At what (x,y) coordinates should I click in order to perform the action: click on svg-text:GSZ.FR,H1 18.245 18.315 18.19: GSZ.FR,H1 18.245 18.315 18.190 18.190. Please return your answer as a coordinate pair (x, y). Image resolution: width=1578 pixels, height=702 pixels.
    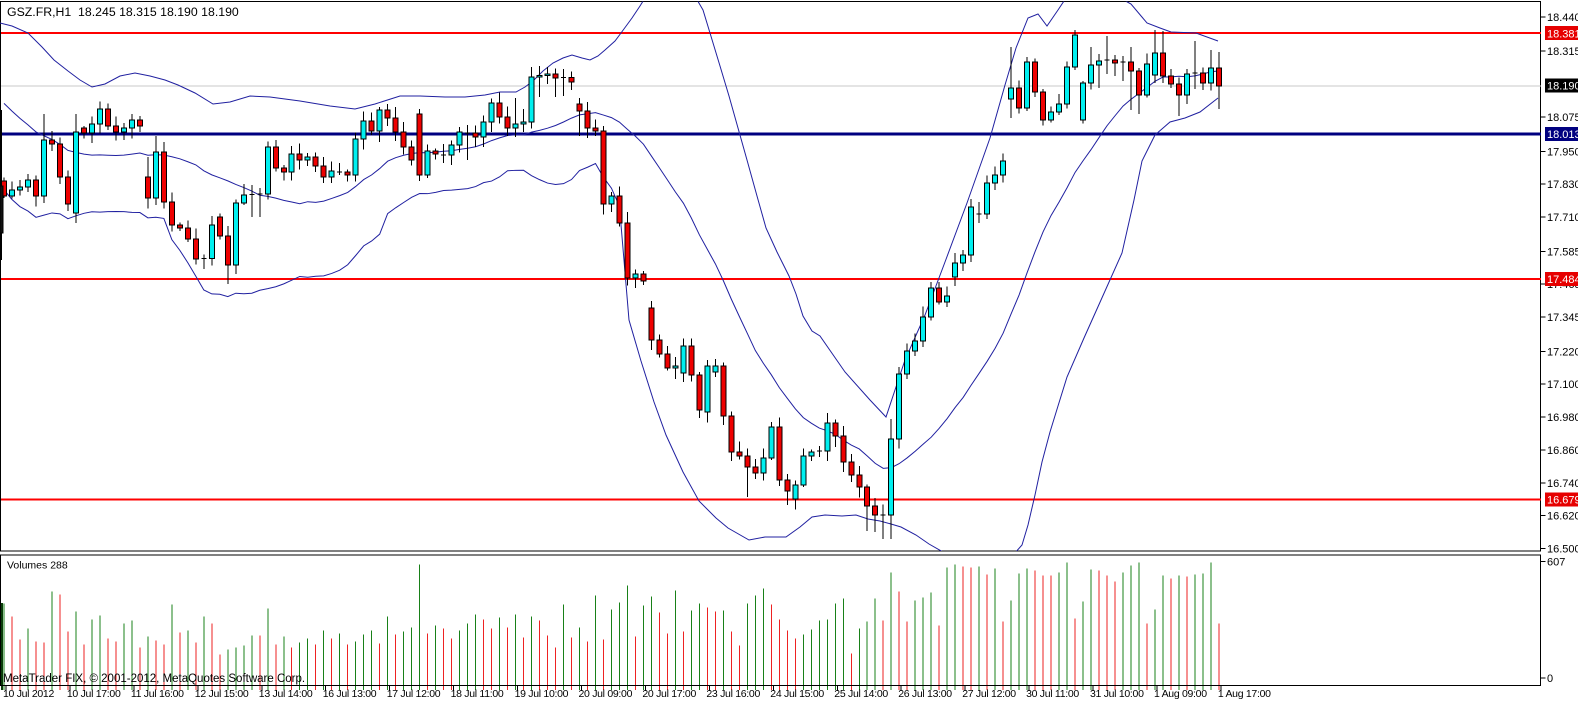
    Looking at the image, I should click on (123, 12).